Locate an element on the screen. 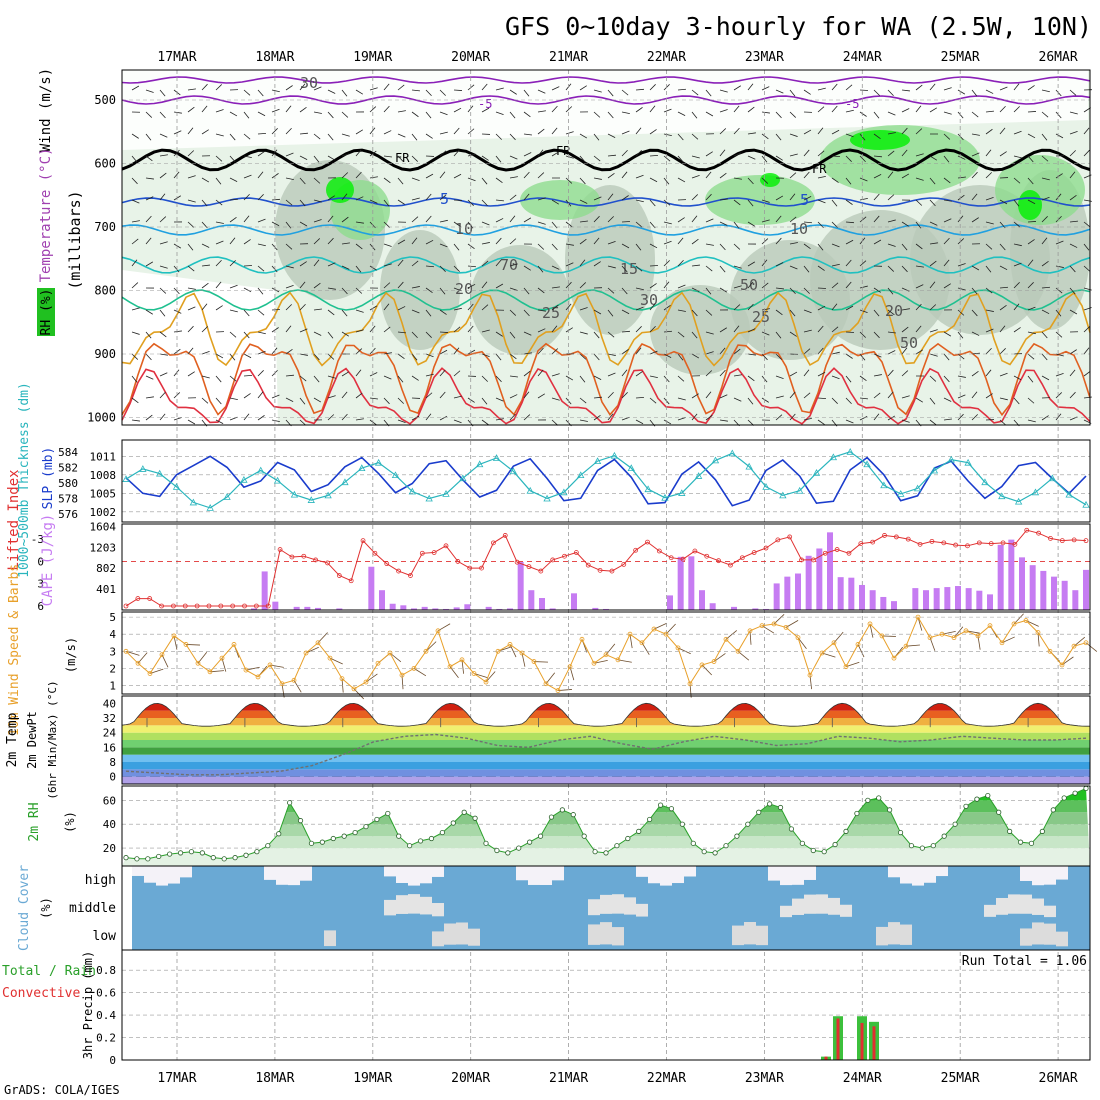 Image resolution: width=1100 pixels, height=1100 pixels. slp-tick: 1005 is located at coordinates (103, 493).